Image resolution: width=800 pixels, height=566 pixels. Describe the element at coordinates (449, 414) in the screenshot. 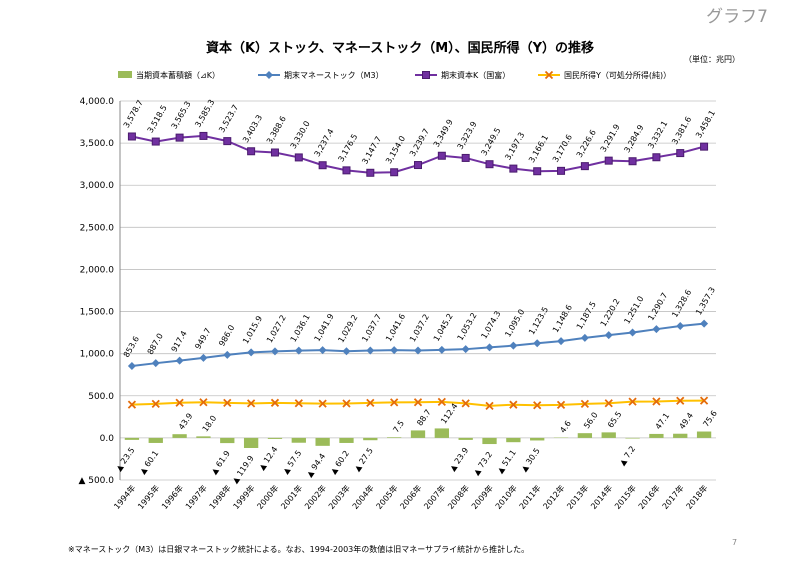

I see `bar-value-label: 112.4` at that location.